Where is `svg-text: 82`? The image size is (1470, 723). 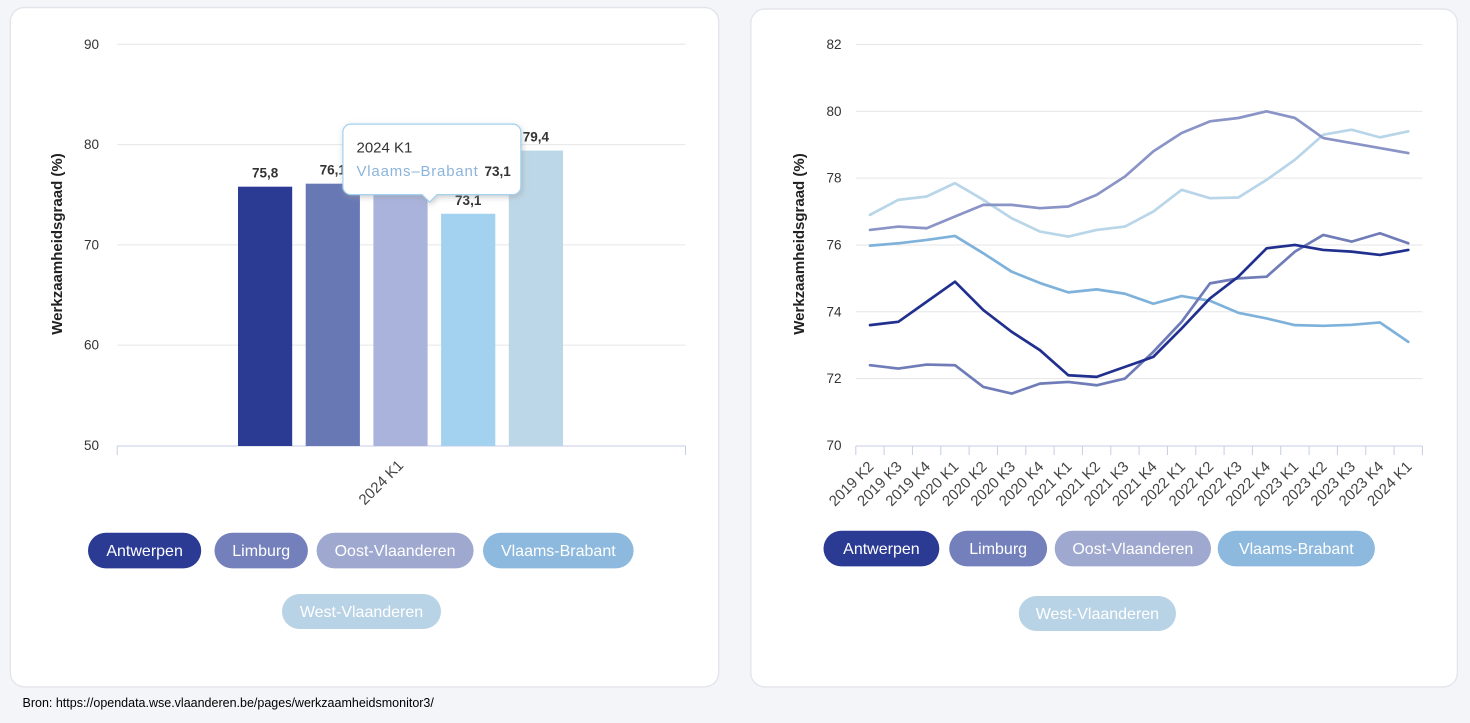 svg-text: 82 is located at coordinates (833, 44).